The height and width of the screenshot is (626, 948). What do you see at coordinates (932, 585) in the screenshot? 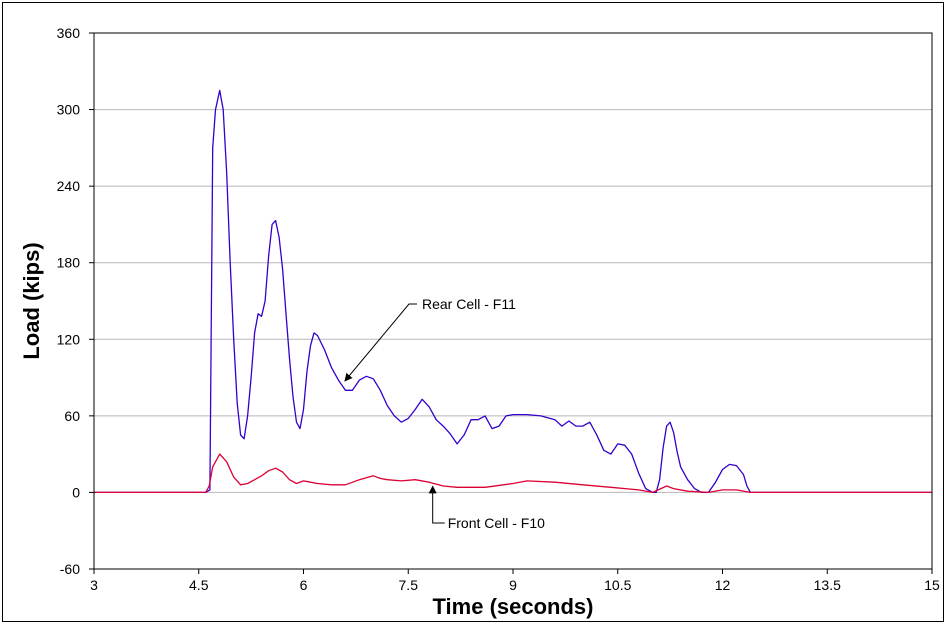
I see `x-tick-label: 15` at bounding box center [932, 585].